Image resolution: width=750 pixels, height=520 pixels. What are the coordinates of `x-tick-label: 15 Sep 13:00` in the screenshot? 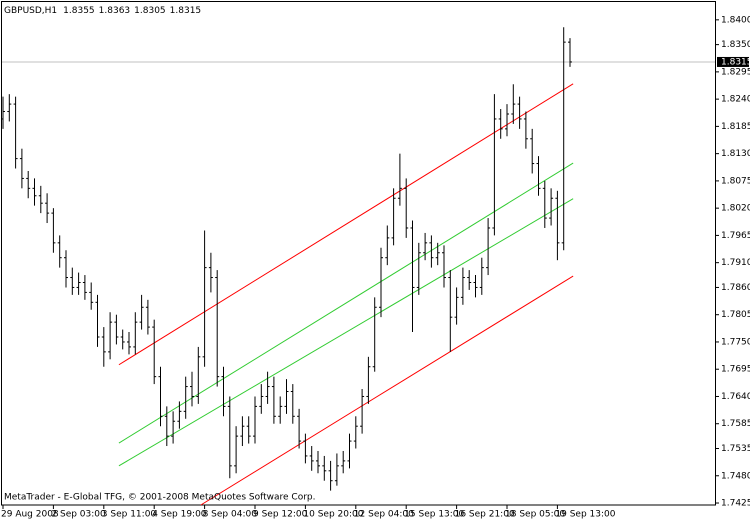 It's located at (434, 515).